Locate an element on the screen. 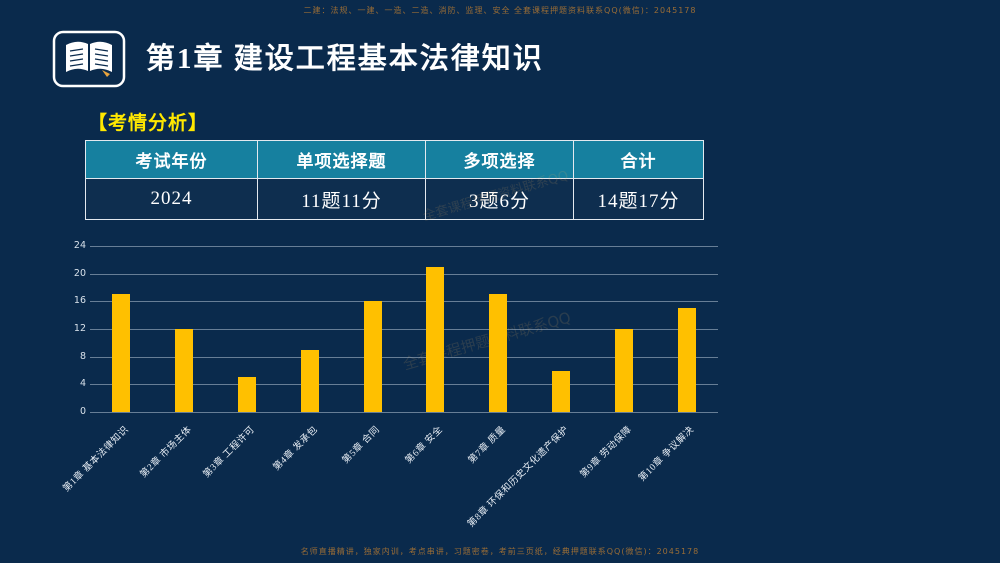  y-tick-label: 16 is located at coordinates (79, 301).